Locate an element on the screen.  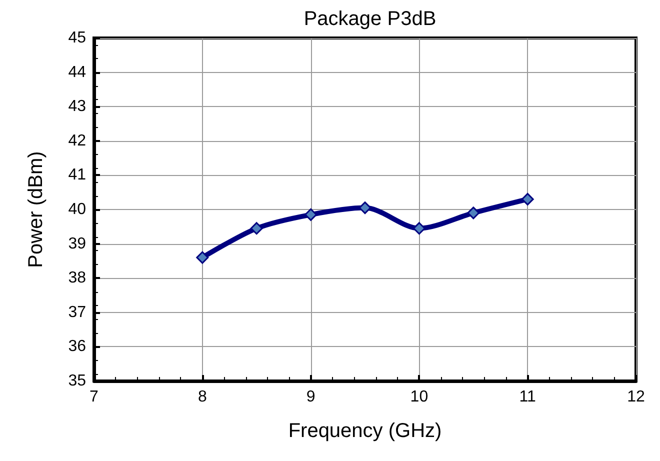
y-tick-label: 38 is located at coordinates (77, 278).